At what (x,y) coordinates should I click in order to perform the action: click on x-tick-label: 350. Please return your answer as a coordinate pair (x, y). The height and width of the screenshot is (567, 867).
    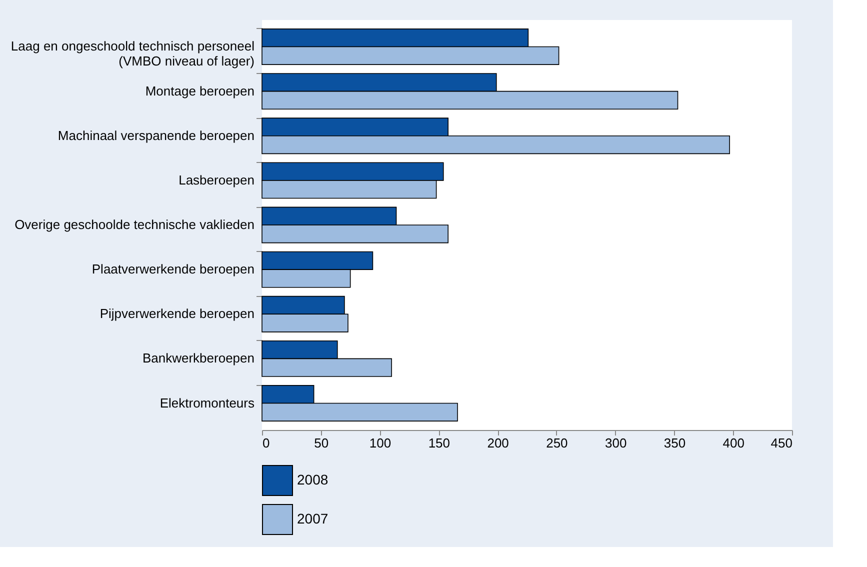
    Looking at the image, I should click on (675, 443).